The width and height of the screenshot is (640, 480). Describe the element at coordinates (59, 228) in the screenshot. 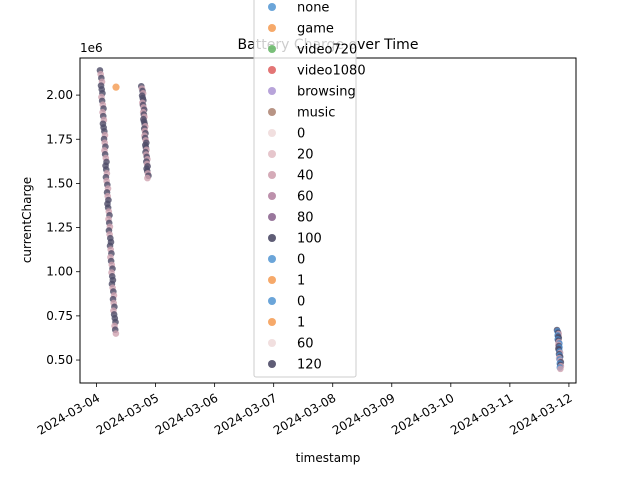

I see `y-tick-label: 1.25` at that location.